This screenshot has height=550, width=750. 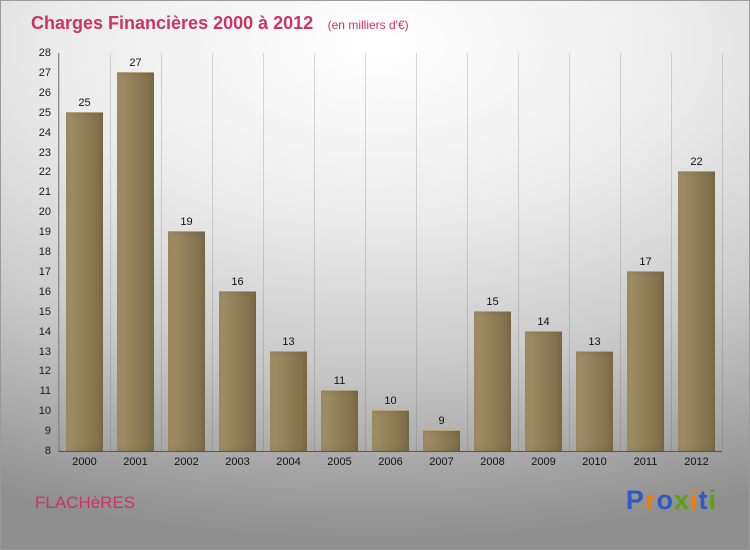 What do you see at coordinates (694, 500) in the screenshot?
I see `logo-letter-4: i` at bounding box center [694, 500].